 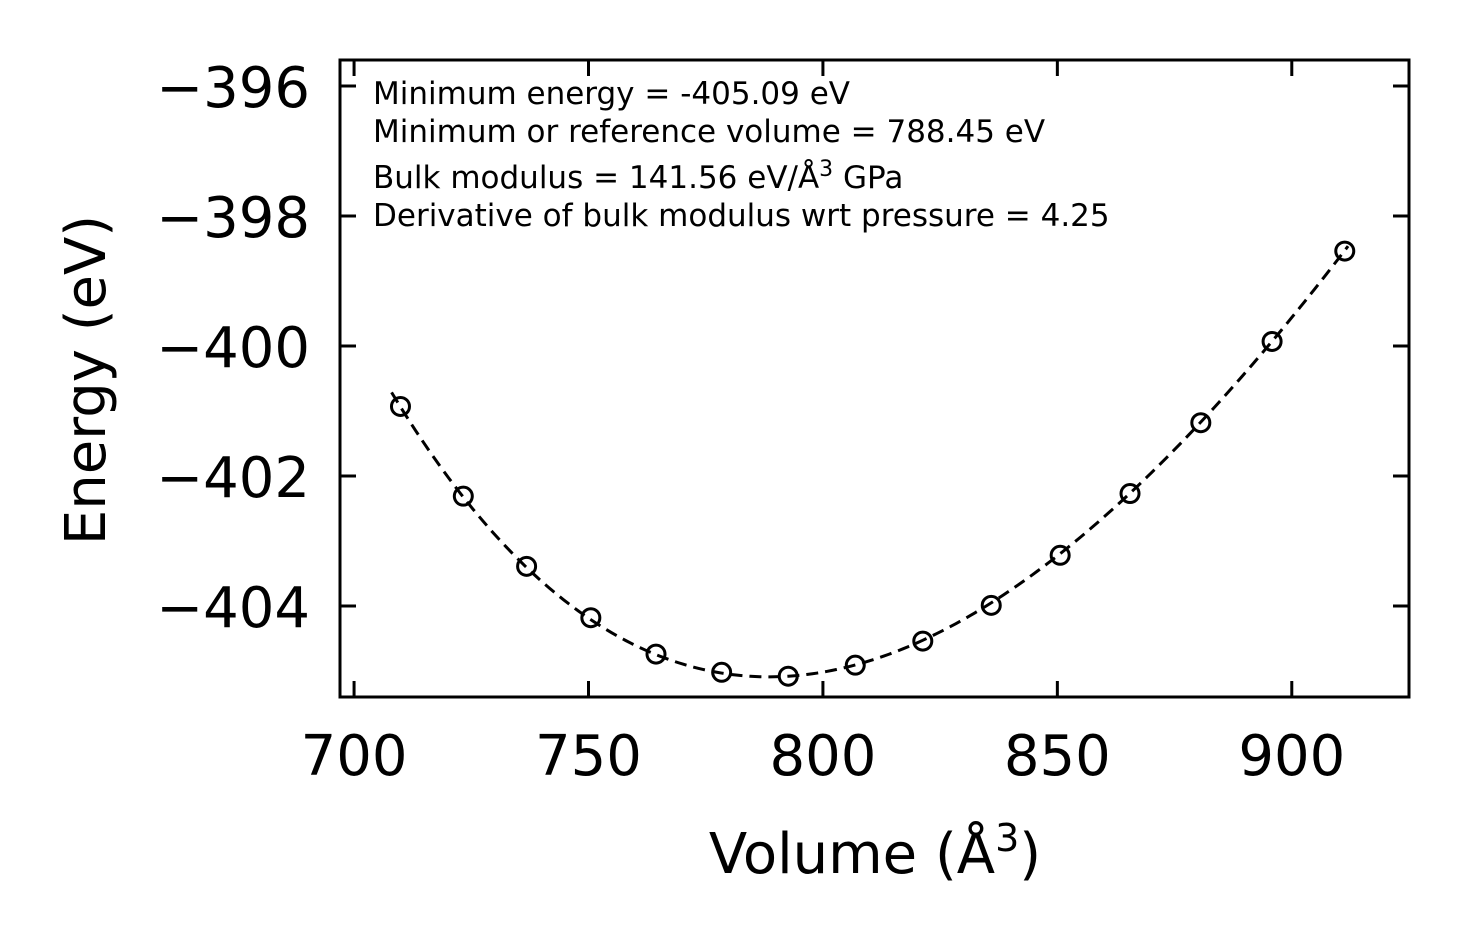 I want to click on y-tick-label-396: −396, so click(x=233, y=88).